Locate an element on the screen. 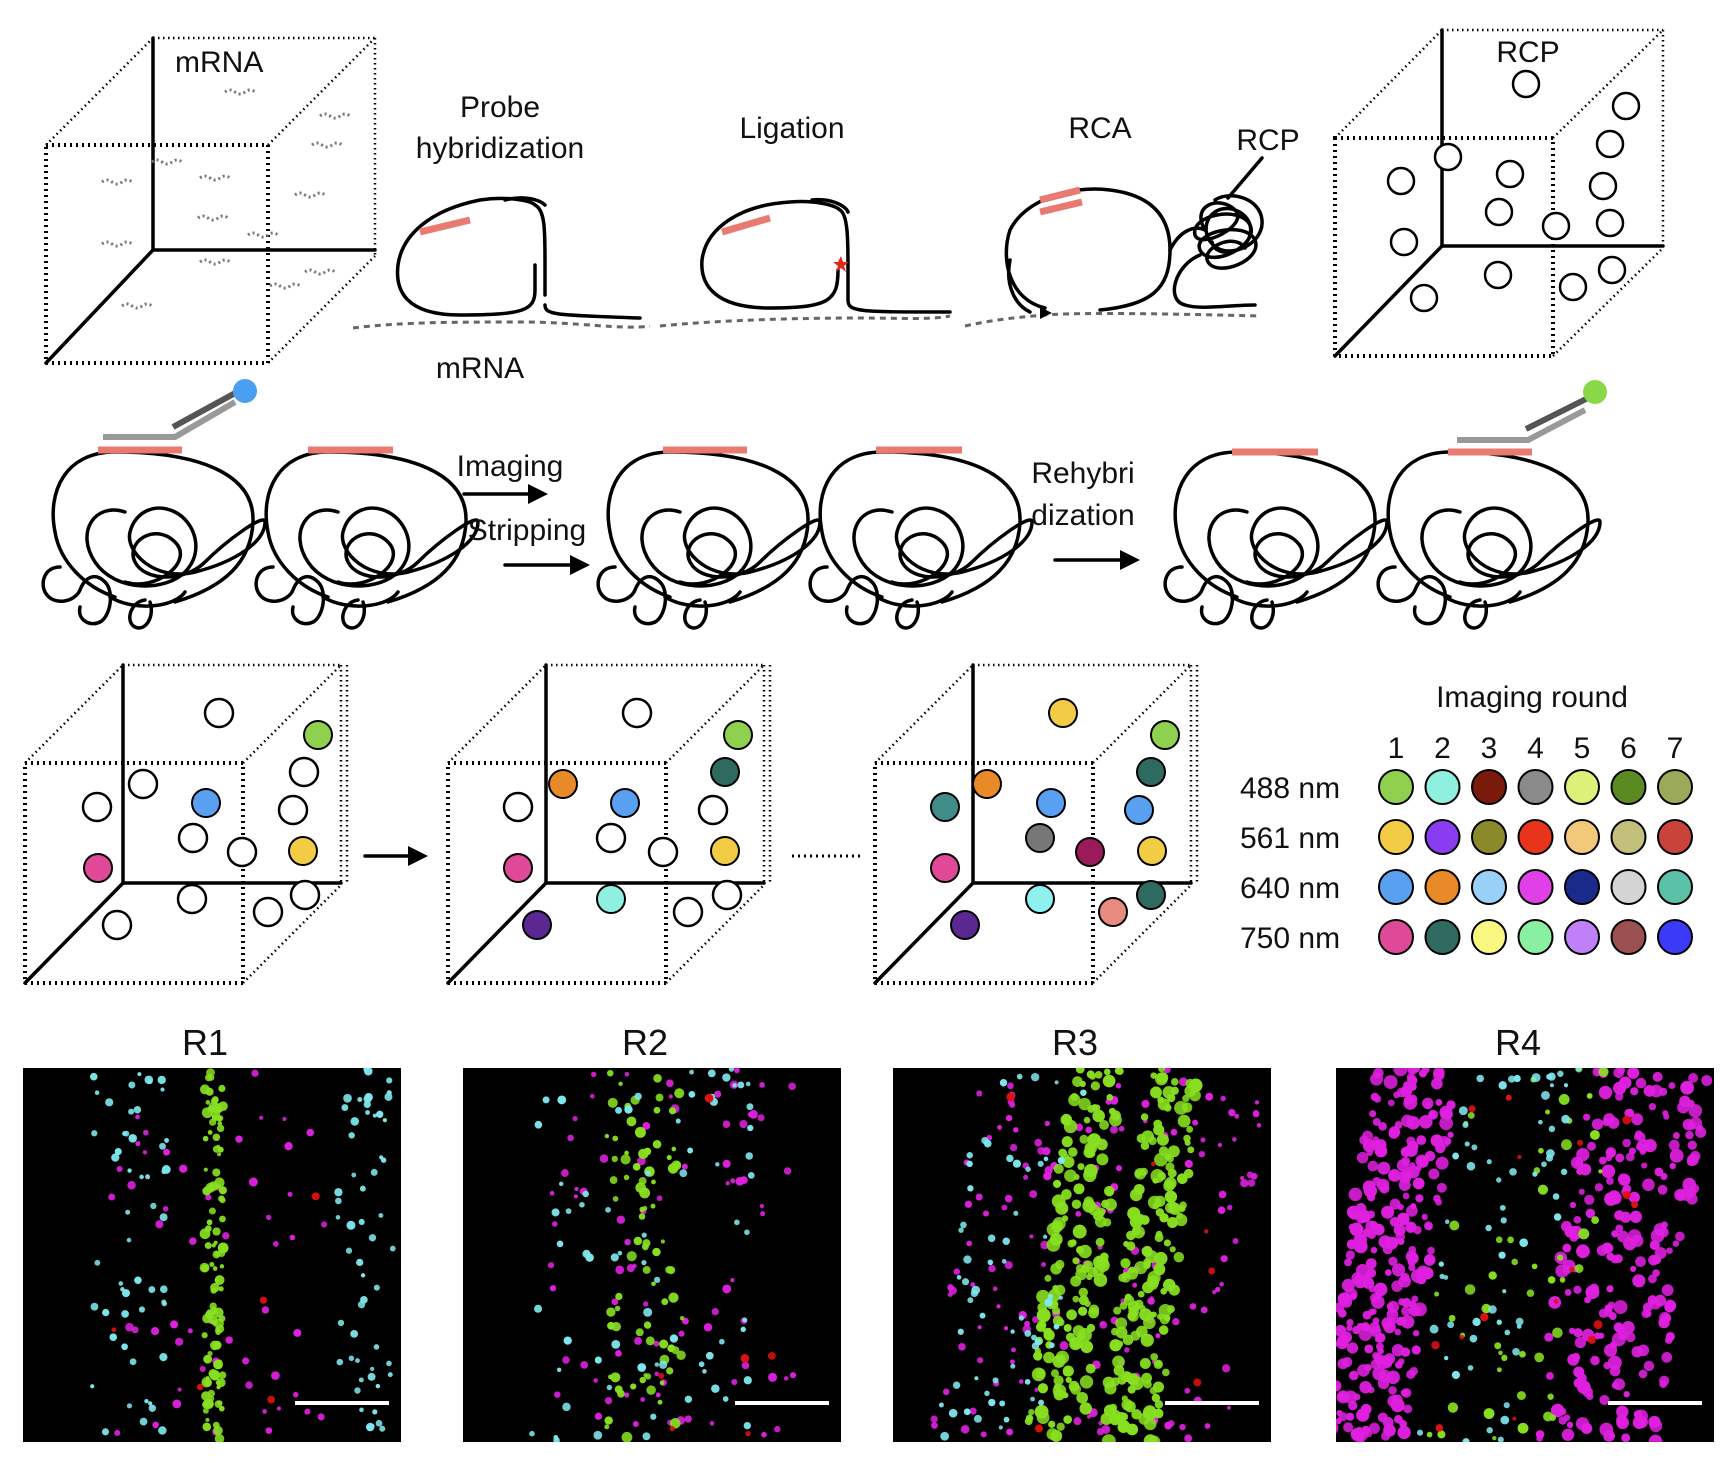  rehyb-label-2: dization is located at coordinates (1082, 515).